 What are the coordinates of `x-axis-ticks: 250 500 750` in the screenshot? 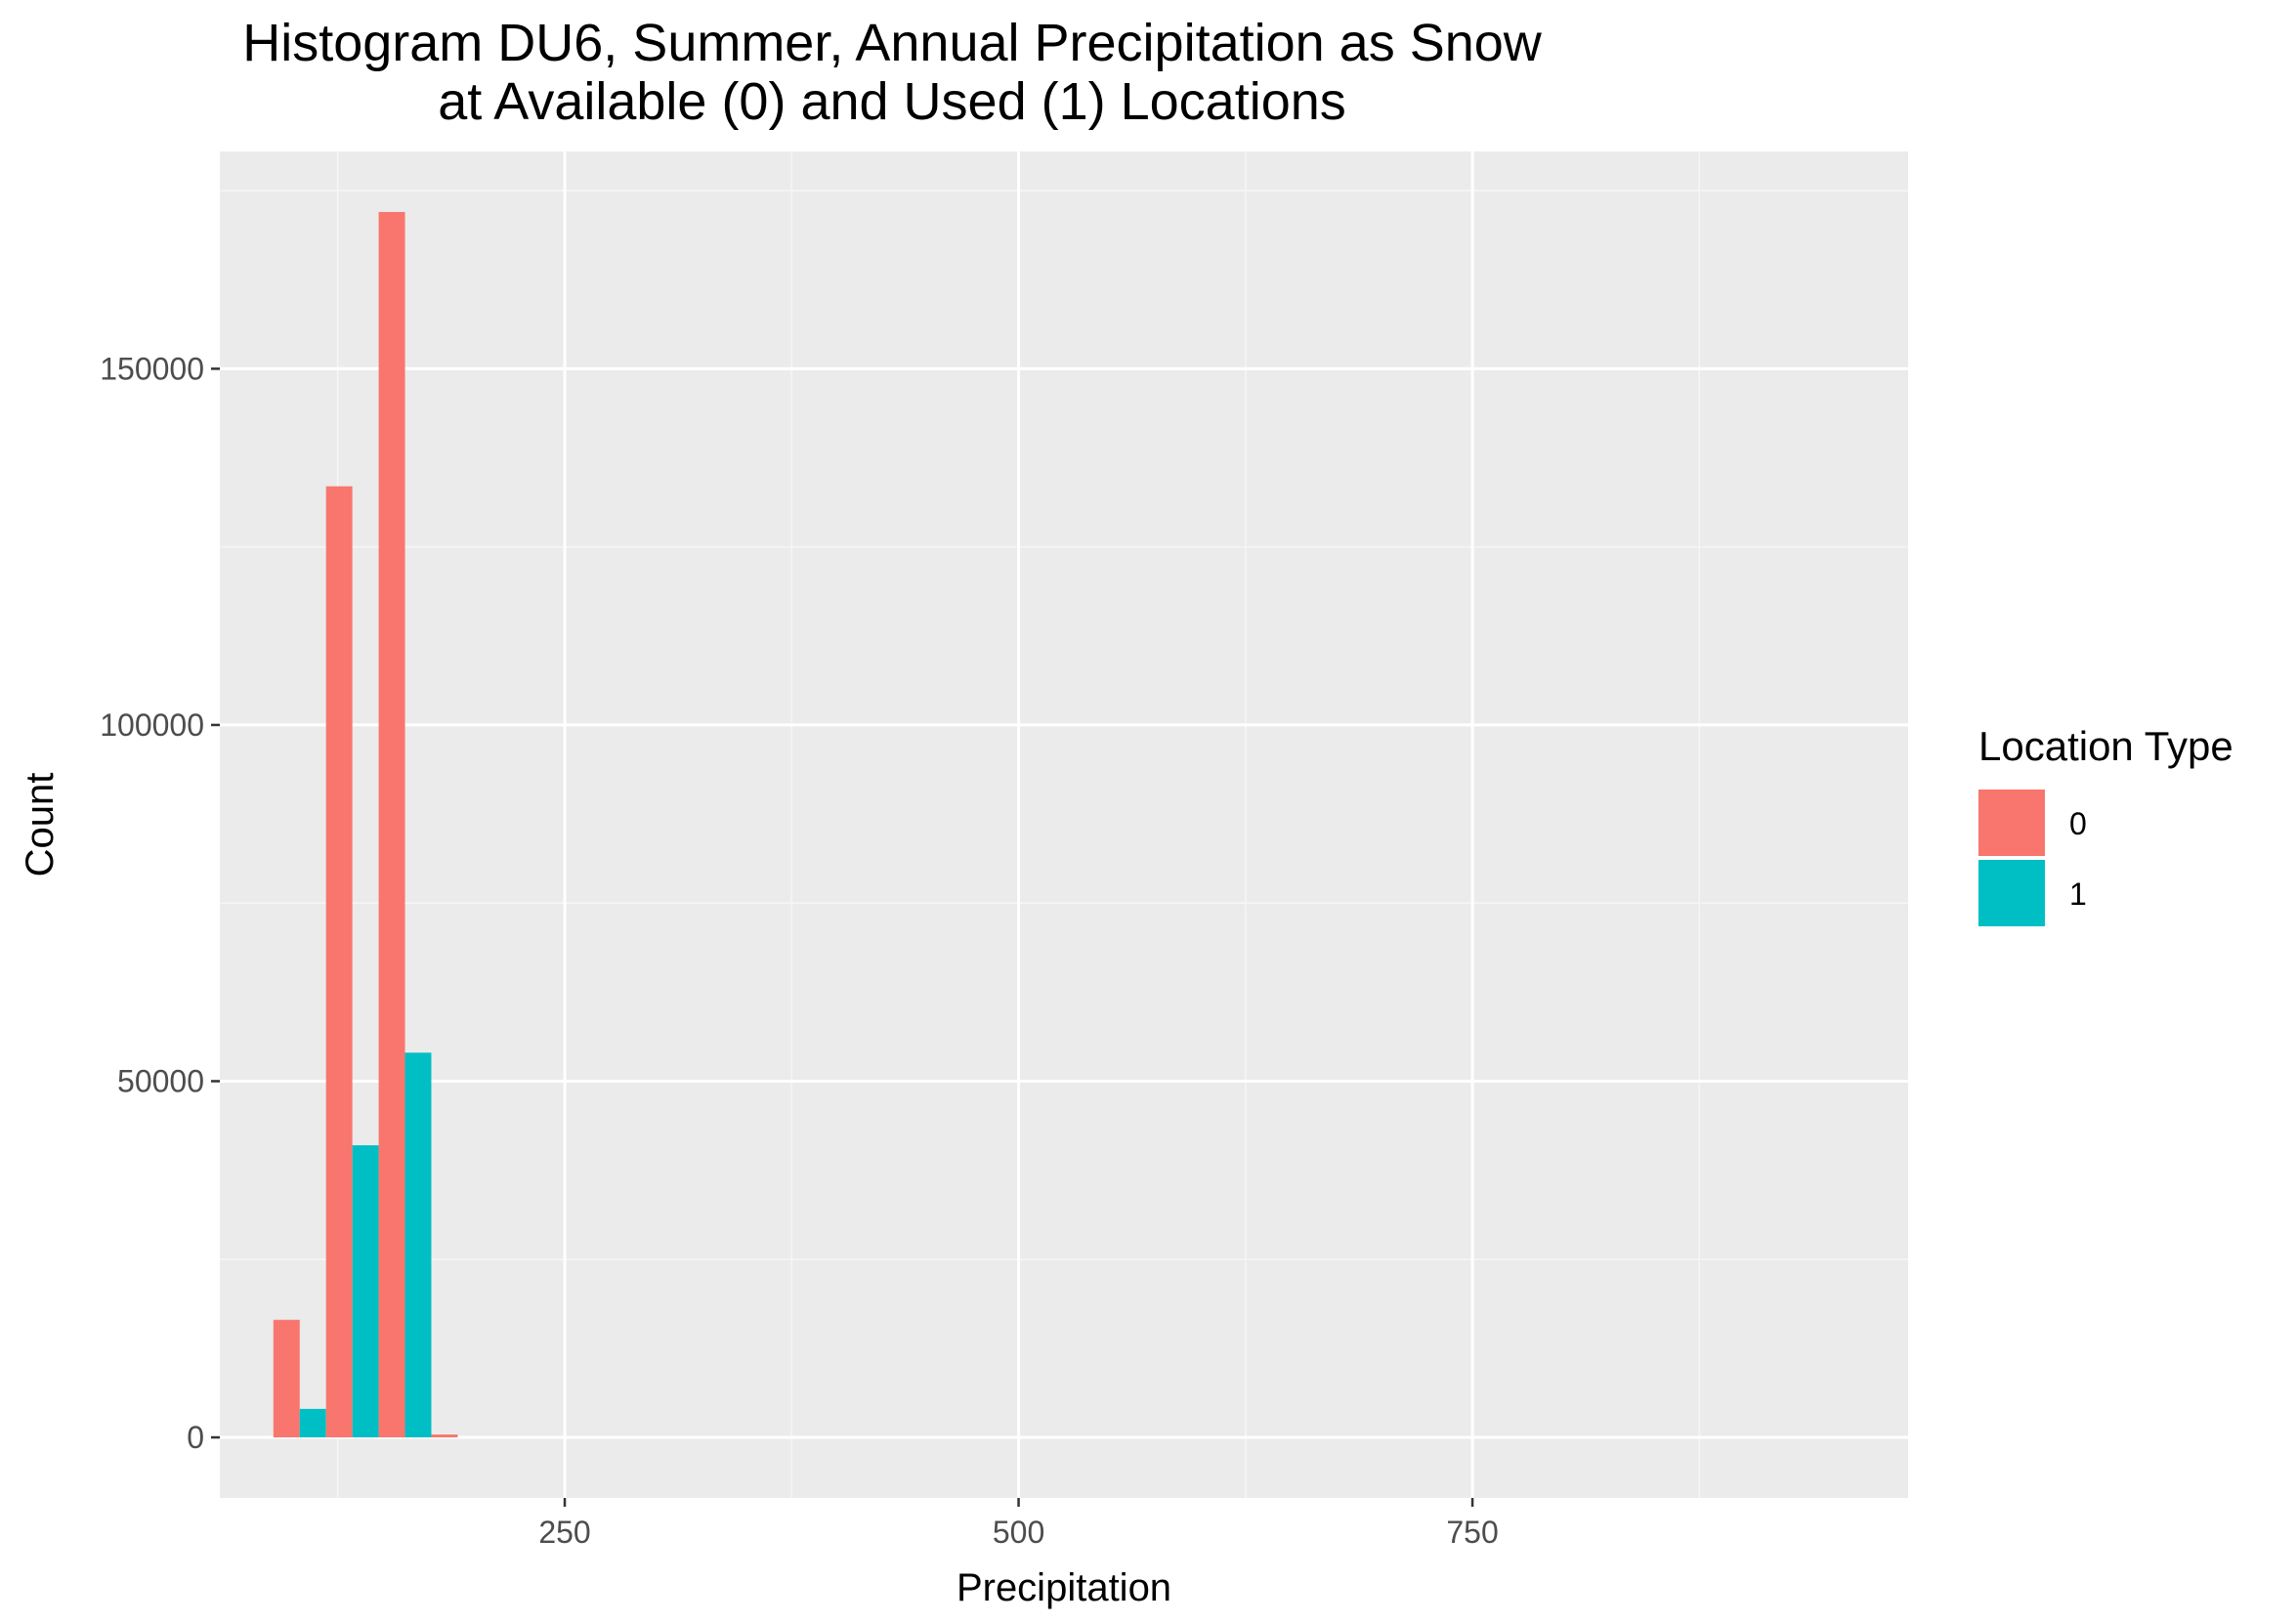 It's located at (1019, 1524).